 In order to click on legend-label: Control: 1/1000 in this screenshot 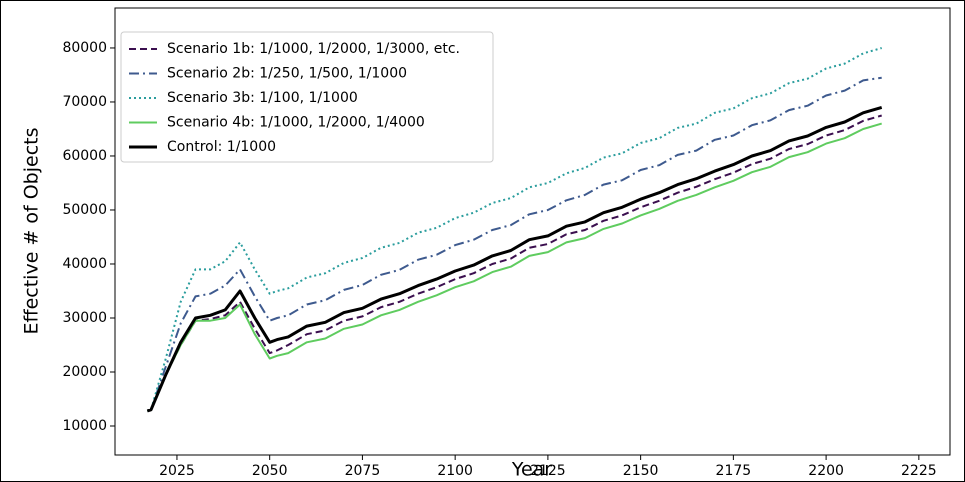, I will do `click(221, 147)`.